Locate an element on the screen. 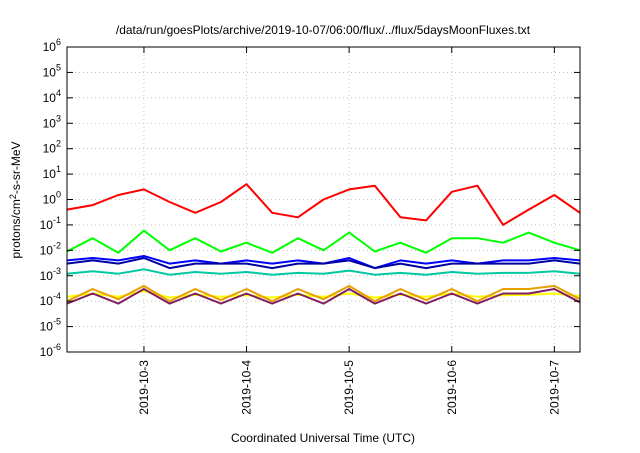  y-tick-exponent: -3 is located at coordinates (57, 271).